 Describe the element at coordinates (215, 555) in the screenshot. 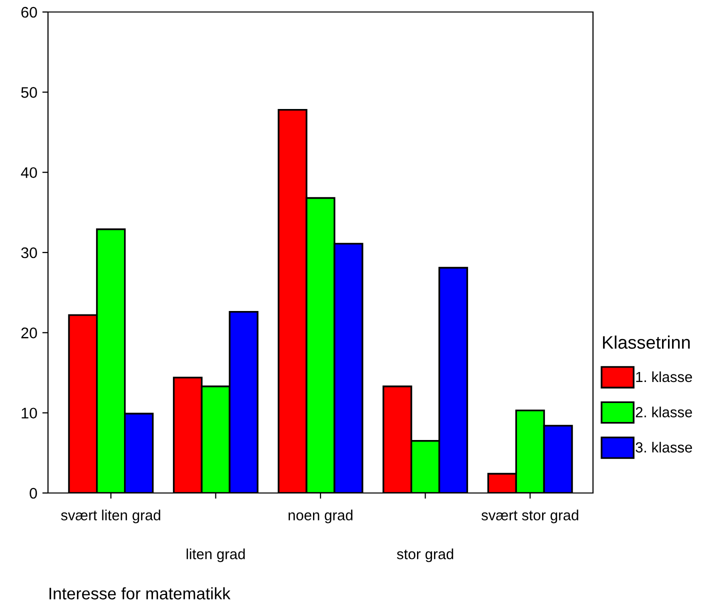

I see `x-tick-label: liten grad` at that location.